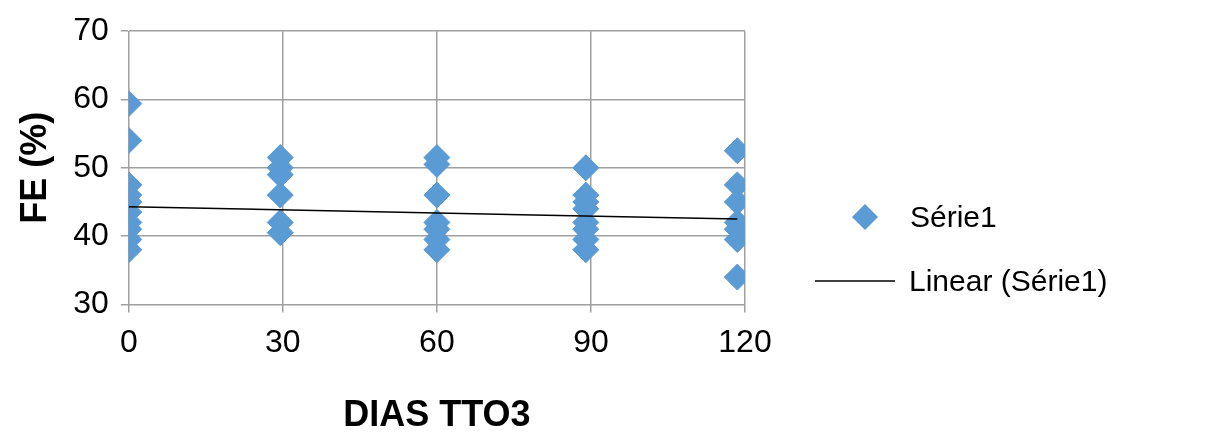 Image resolution: width=1224 pixels, height=447 pixels. What do you see at coordinates (91, 165) in the screenshot?
I see `y-tick-label: 50` at bounding box center [91, 165].